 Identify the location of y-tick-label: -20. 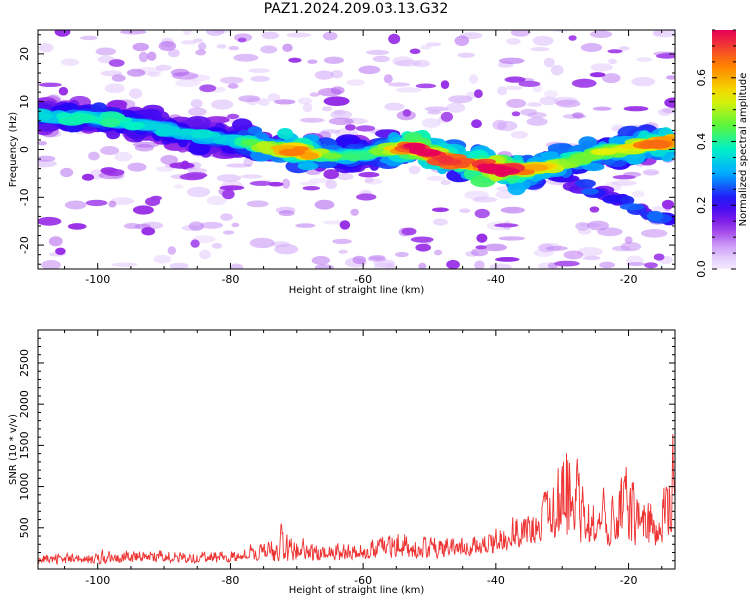
(24, 245).